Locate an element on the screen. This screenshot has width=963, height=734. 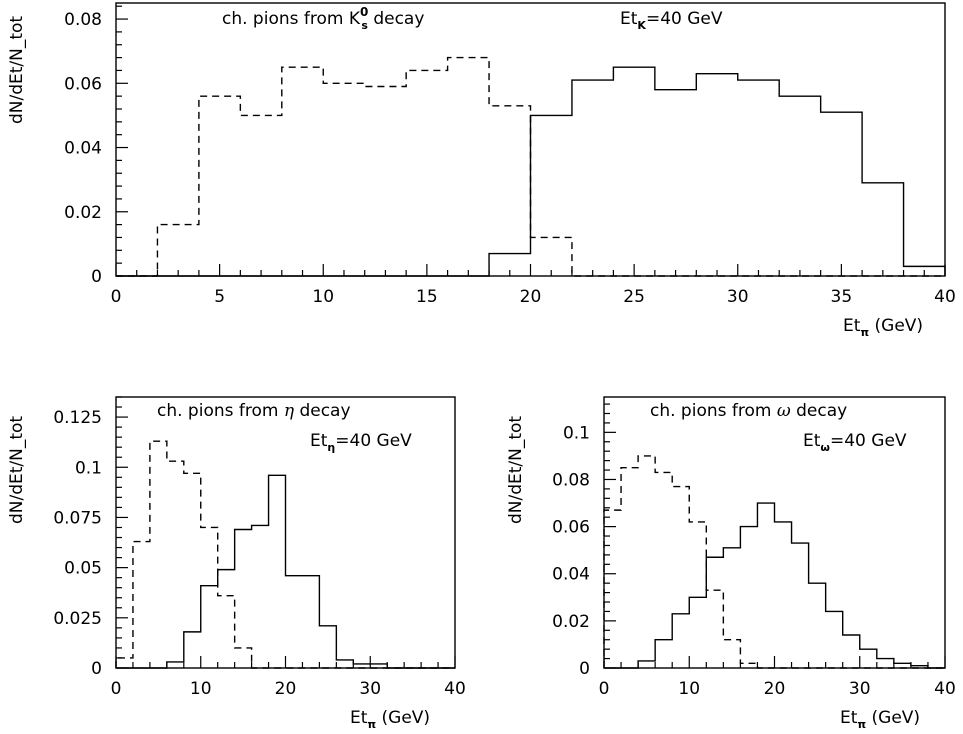
decay-annotation: ch. pions from K0 s decay is located at coordinates (323, 18).